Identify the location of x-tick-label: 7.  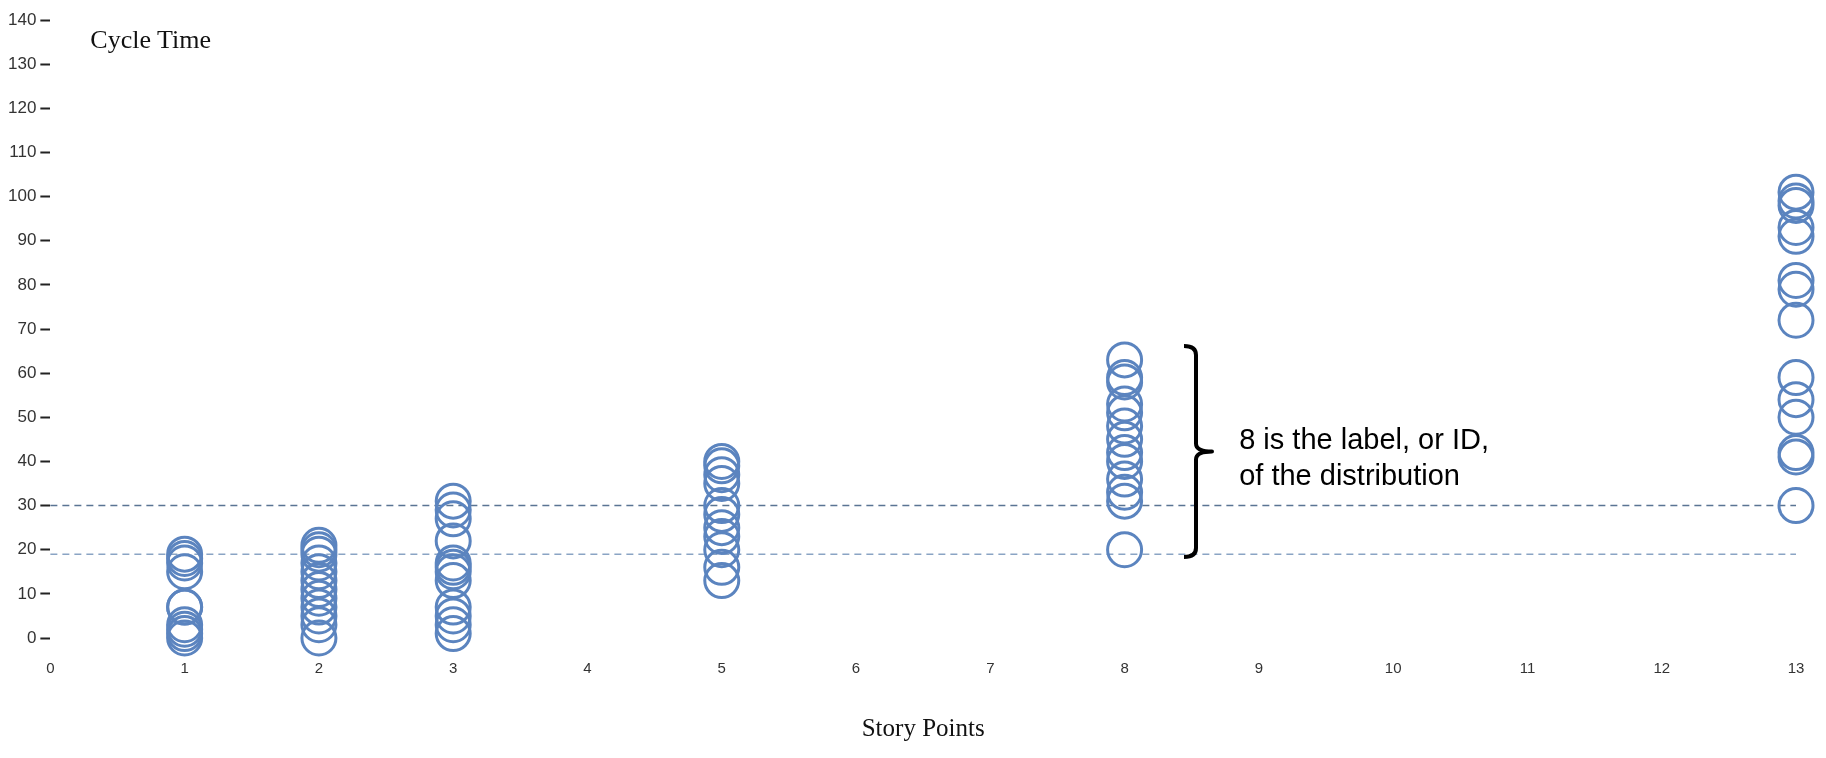
(990, 668).